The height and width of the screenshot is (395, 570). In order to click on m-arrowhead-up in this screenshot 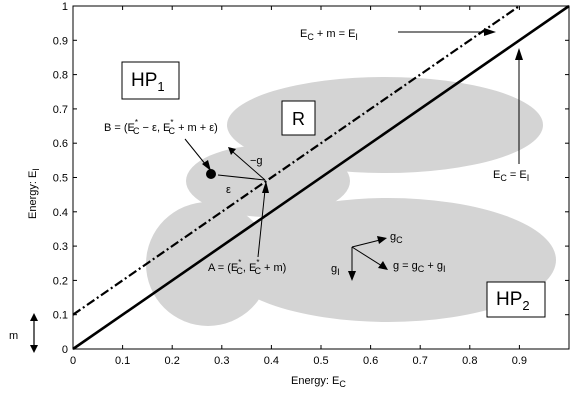, I will do `click(34, 317)`.